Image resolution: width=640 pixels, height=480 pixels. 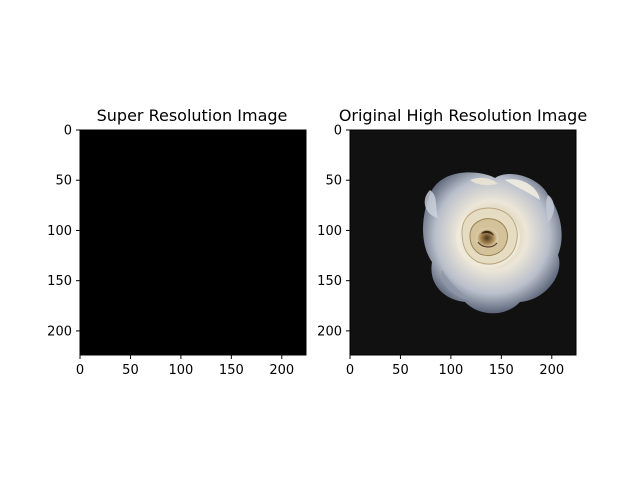 I want to click on panel-title: Original High Resolution Image, so click(x=463, y=115).